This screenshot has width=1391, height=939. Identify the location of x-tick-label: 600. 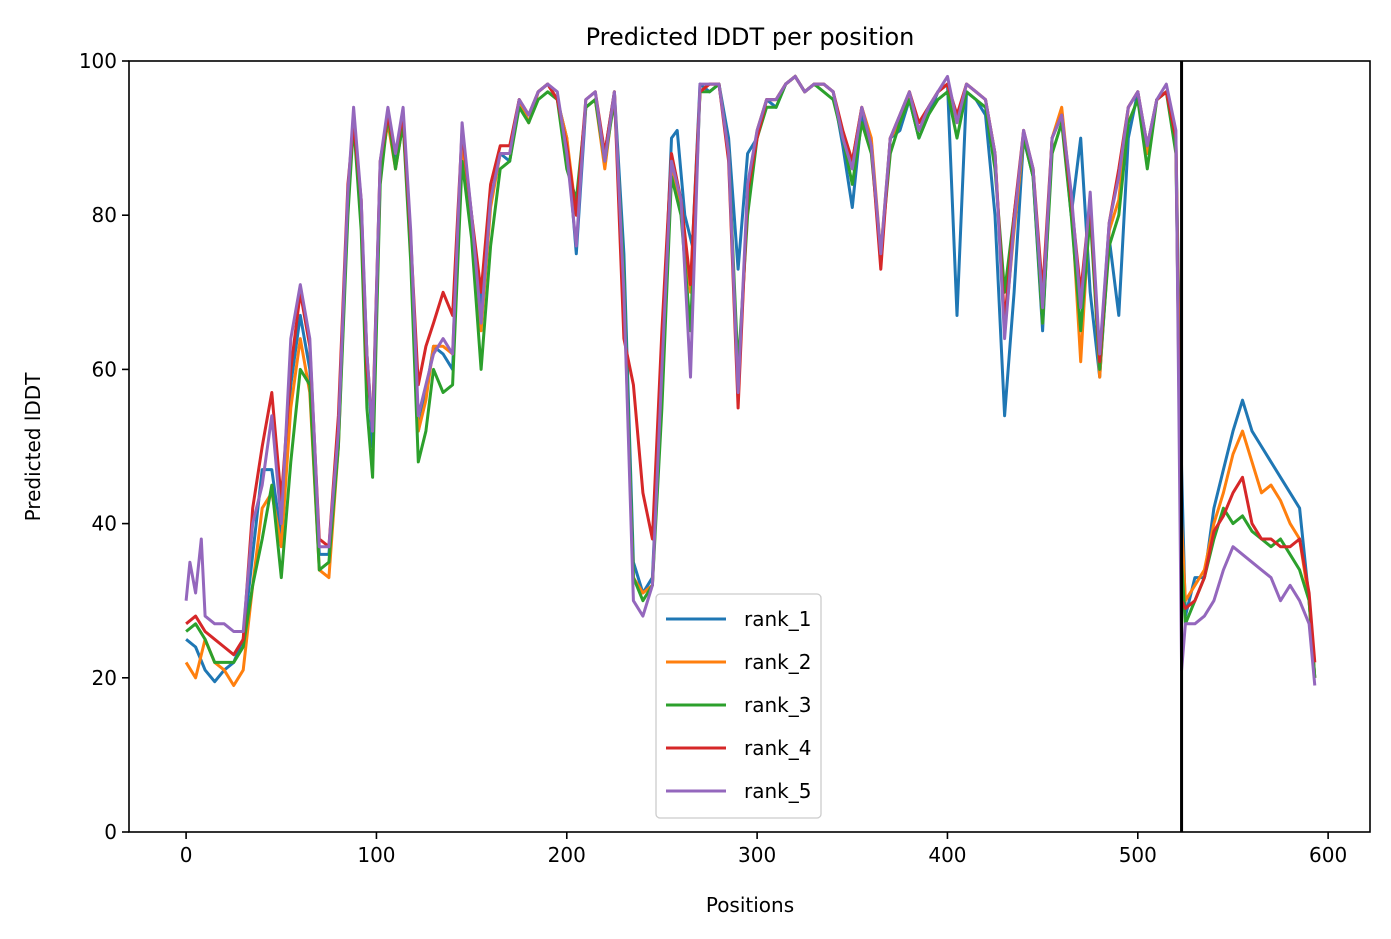
(1328, 855).